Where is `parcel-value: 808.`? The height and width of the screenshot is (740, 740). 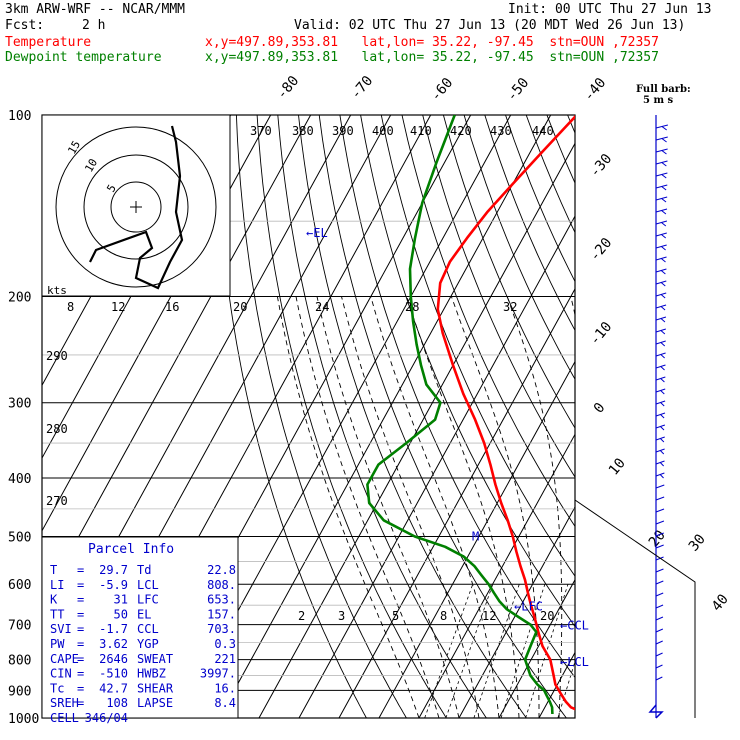
parcel-value: 808. is located at coordinates (221, 585).